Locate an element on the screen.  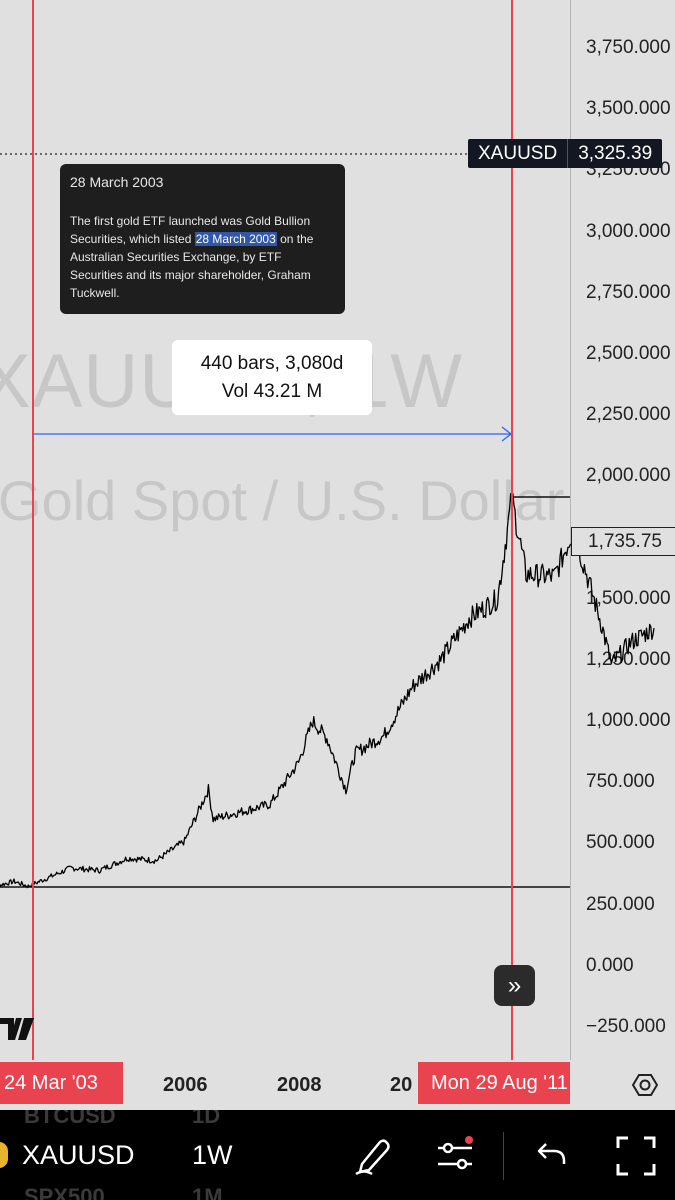
tooltip-title: 28 March 2003 is located at coordinates (117, 182).